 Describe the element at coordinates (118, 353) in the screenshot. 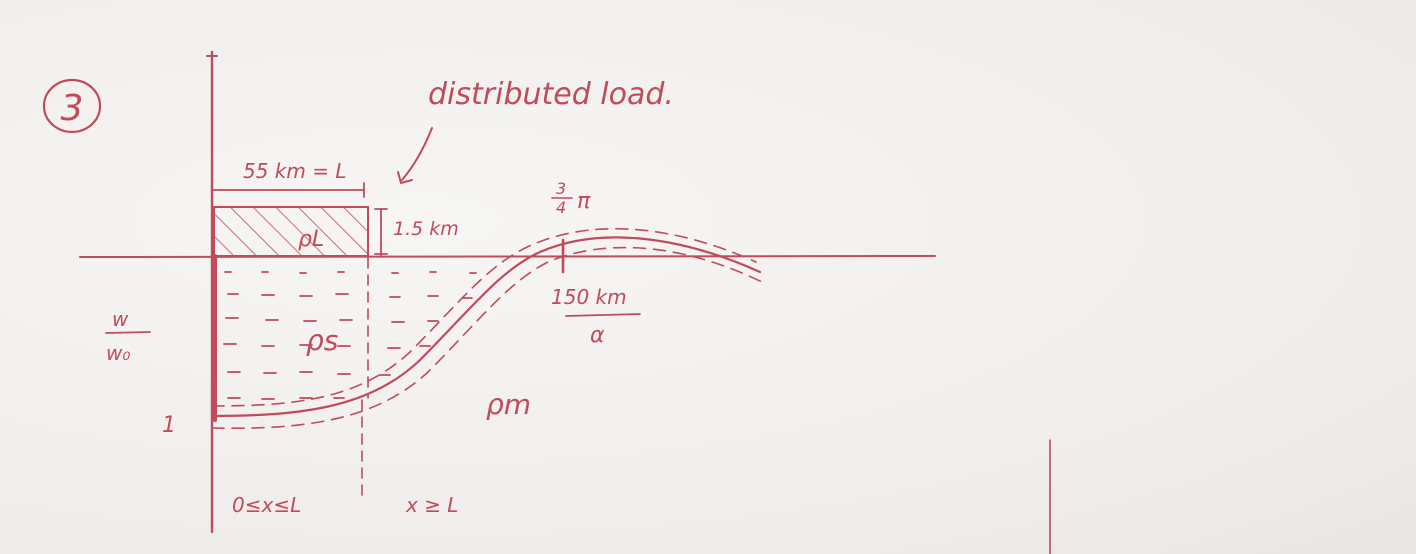

I see `y-label-denominator: w₀` at that location.